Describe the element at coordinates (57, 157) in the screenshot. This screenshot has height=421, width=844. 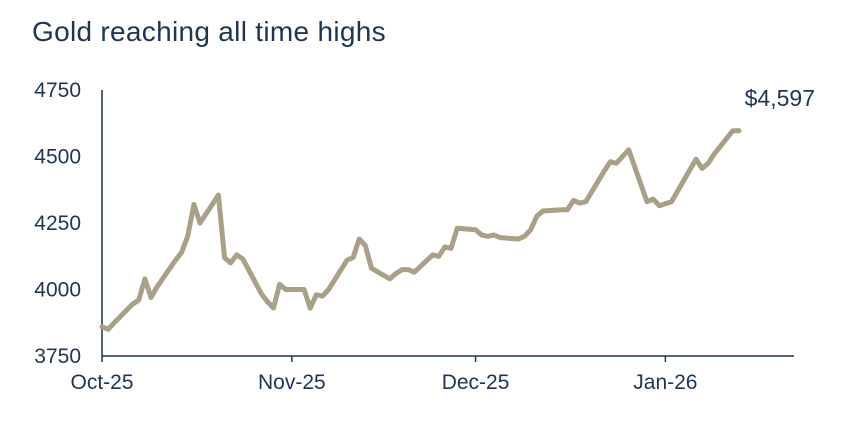
I see `y-tick-label: 4500` at that location.